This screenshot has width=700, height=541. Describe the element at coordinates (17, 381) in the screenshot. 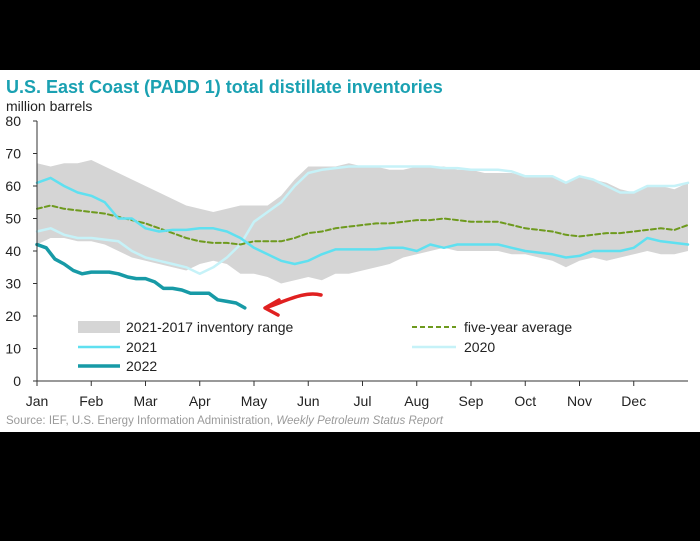

I see `y-tick-label: 0` at that location.